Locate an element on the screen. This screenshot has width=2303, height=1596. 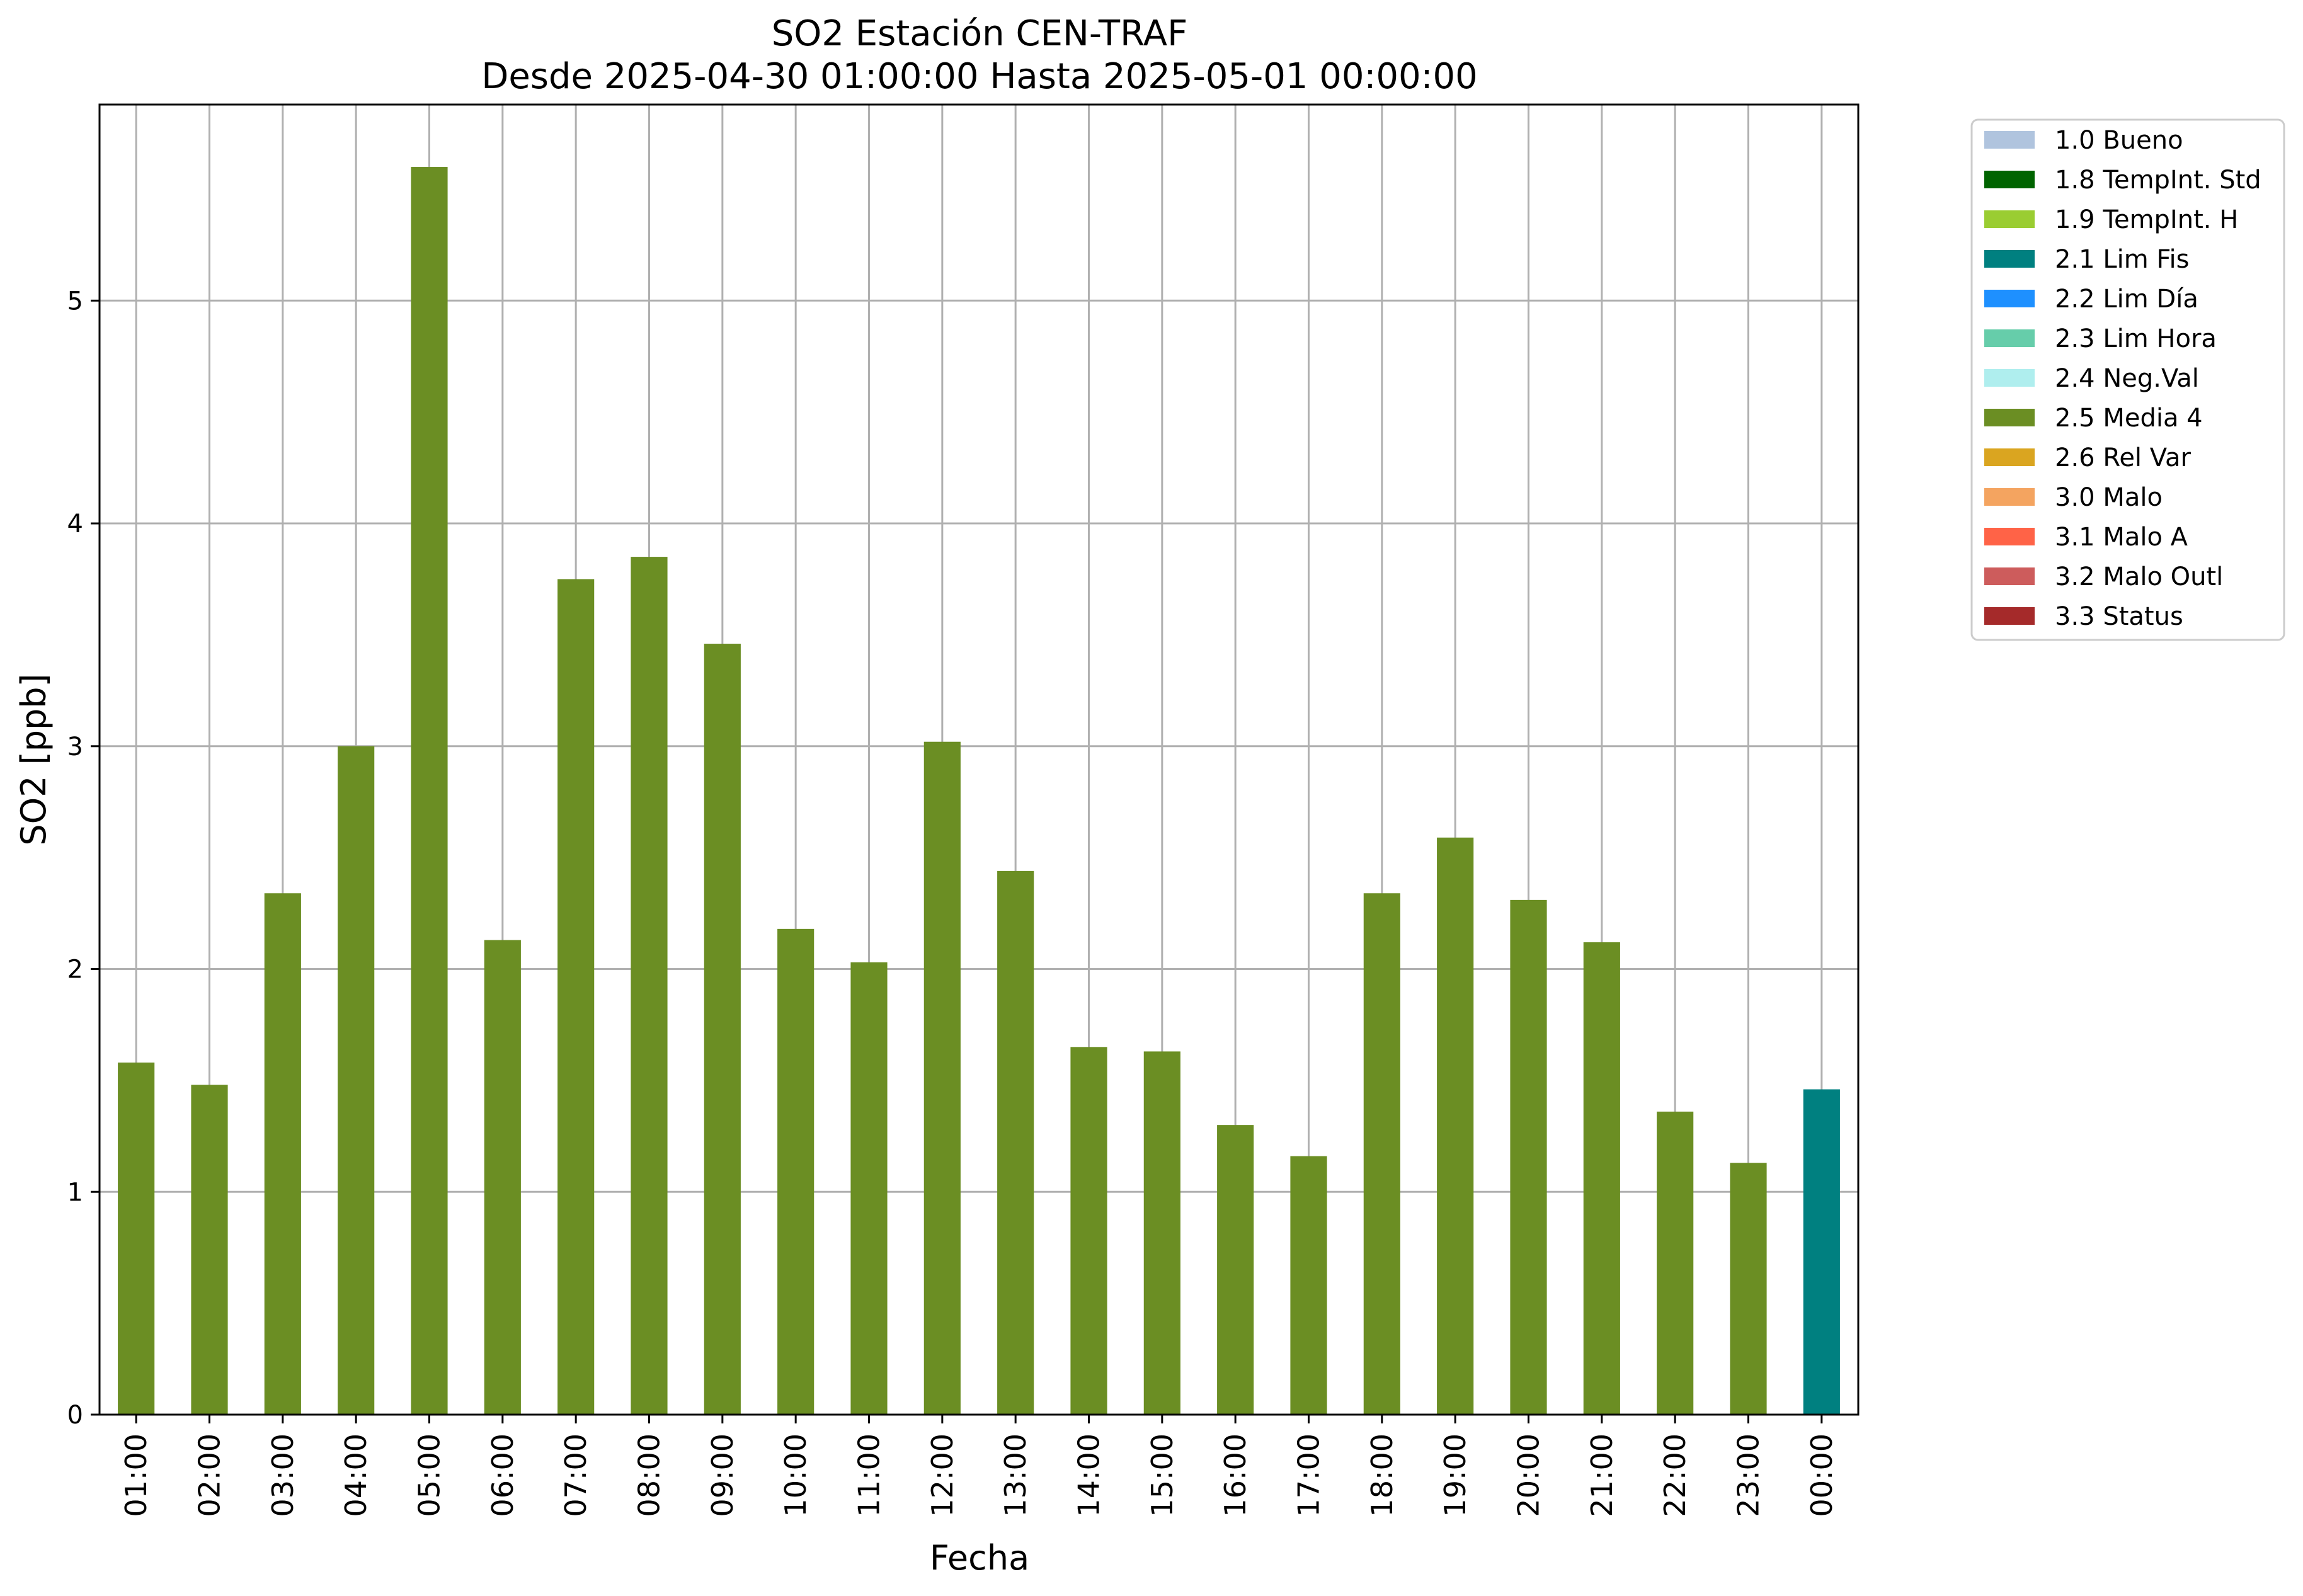
y-tick-label: 5 is located at coordinates (75, 301).